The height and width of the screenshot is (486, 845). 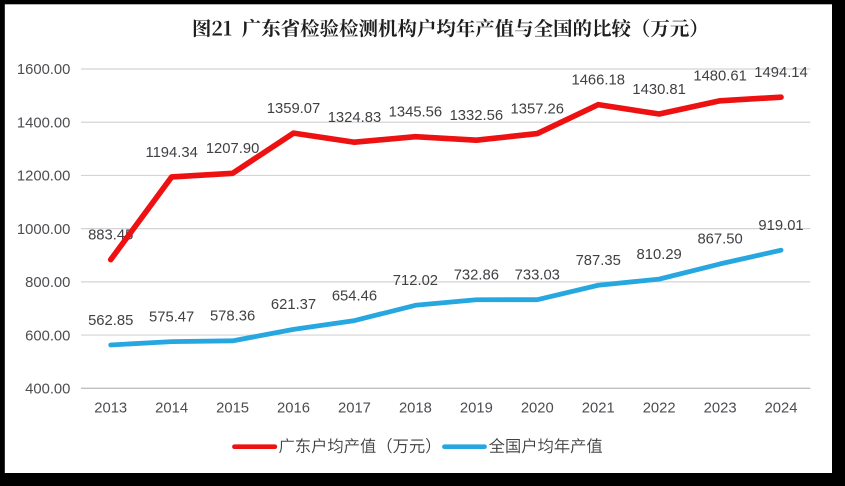 I want to click on svg-text: 2014, so click(x=171, y=408).